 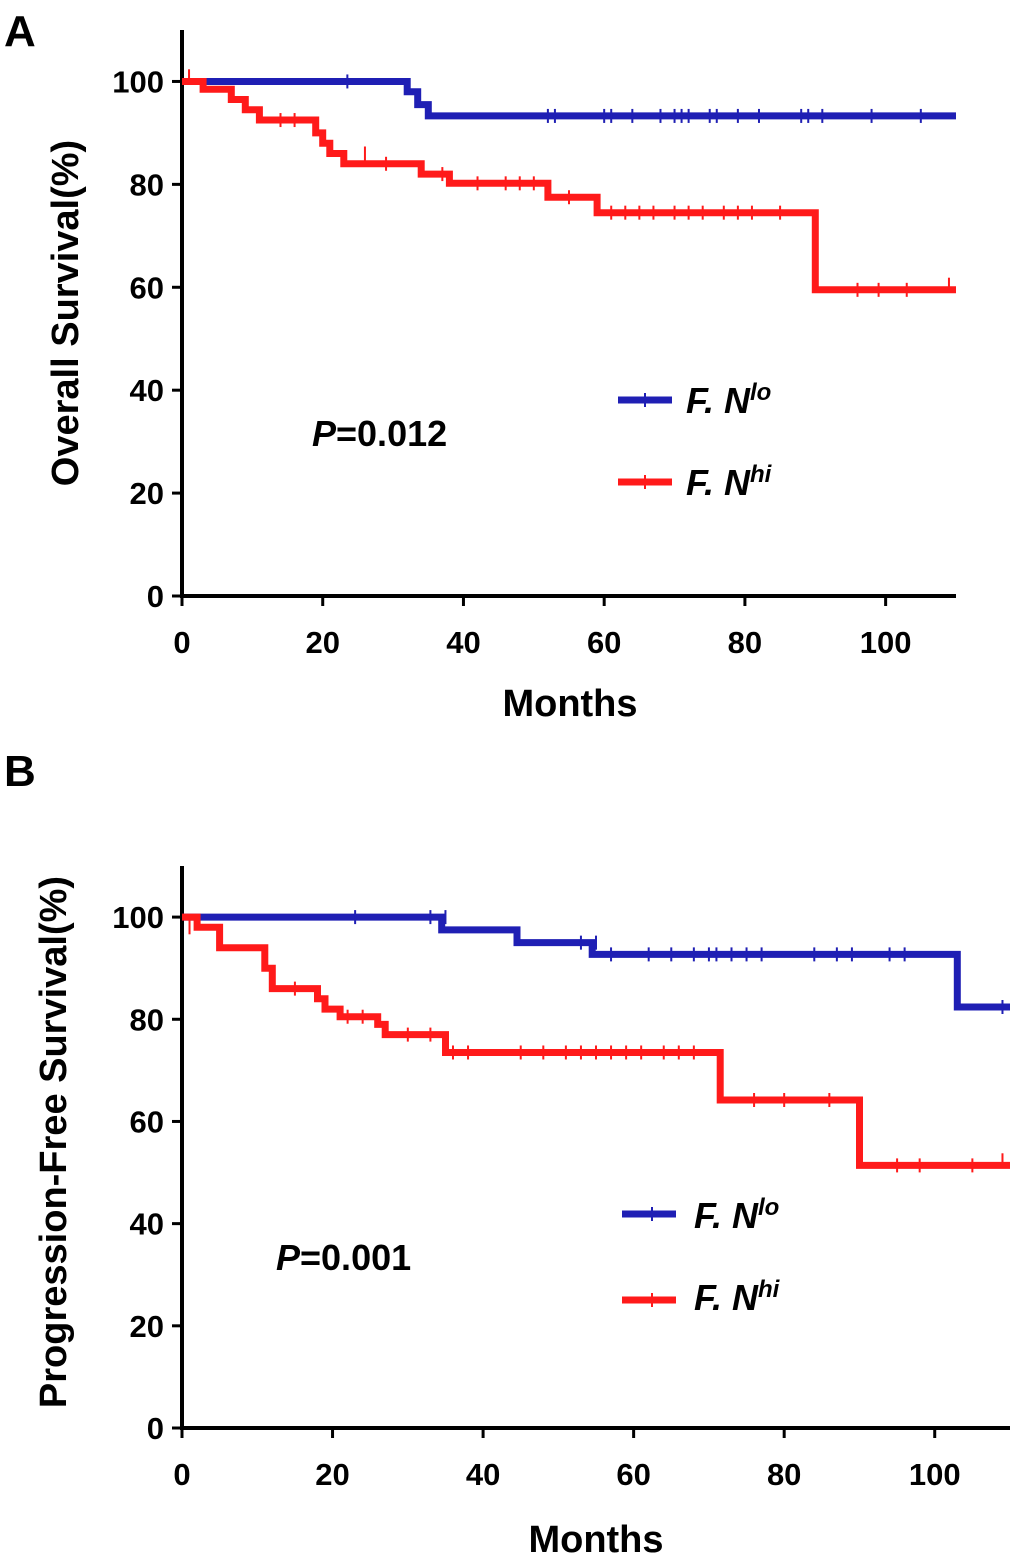 I want to click on panel-a-legend-label-lo: F. Nlo, so click(x=728, y=400).